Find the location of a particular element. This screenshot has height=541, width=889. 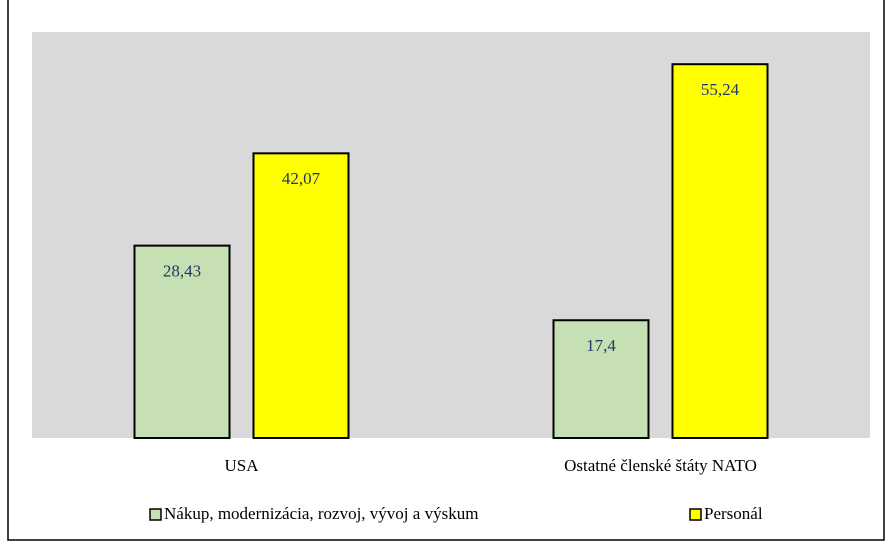

legend-label: Personál is located at coordinates (733, 513).